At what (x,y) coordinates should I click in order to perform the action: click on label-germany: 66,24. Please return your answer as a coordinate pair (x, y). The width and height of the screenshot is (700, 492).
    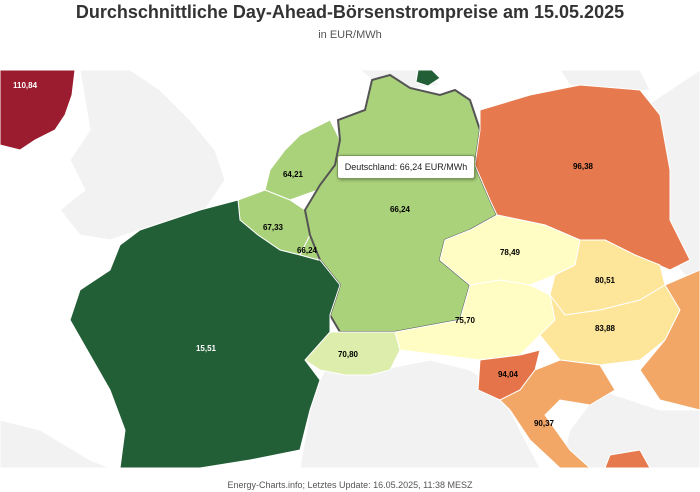
    Looking at the image, I should click on (400, 209).